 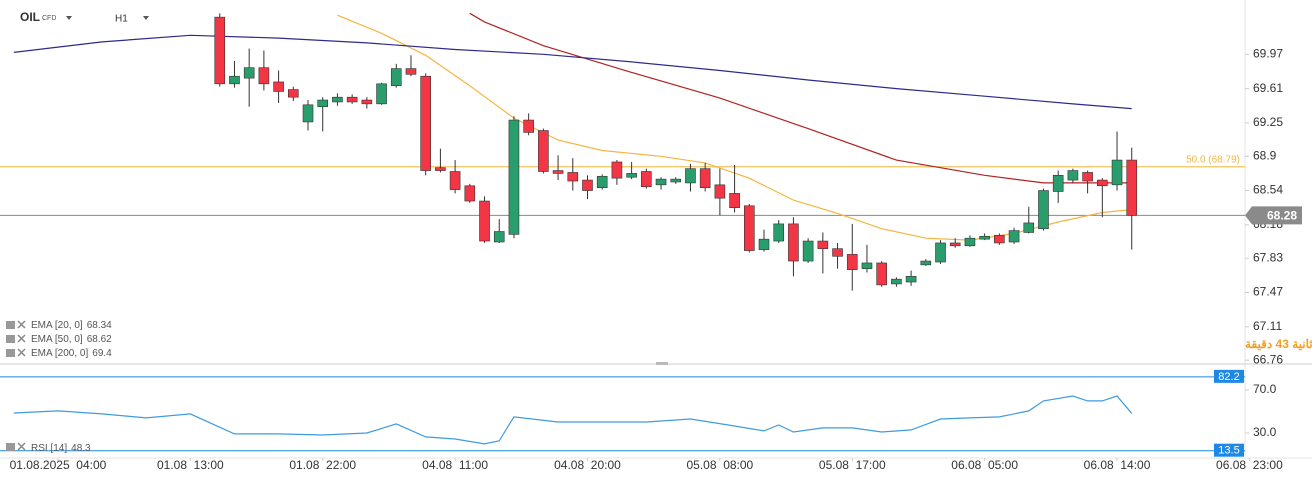 What do you see at coordinates (1265, 155) in the screenshot?
I see `y-tick-label: 68.9` at bounding box center [1265, 155].